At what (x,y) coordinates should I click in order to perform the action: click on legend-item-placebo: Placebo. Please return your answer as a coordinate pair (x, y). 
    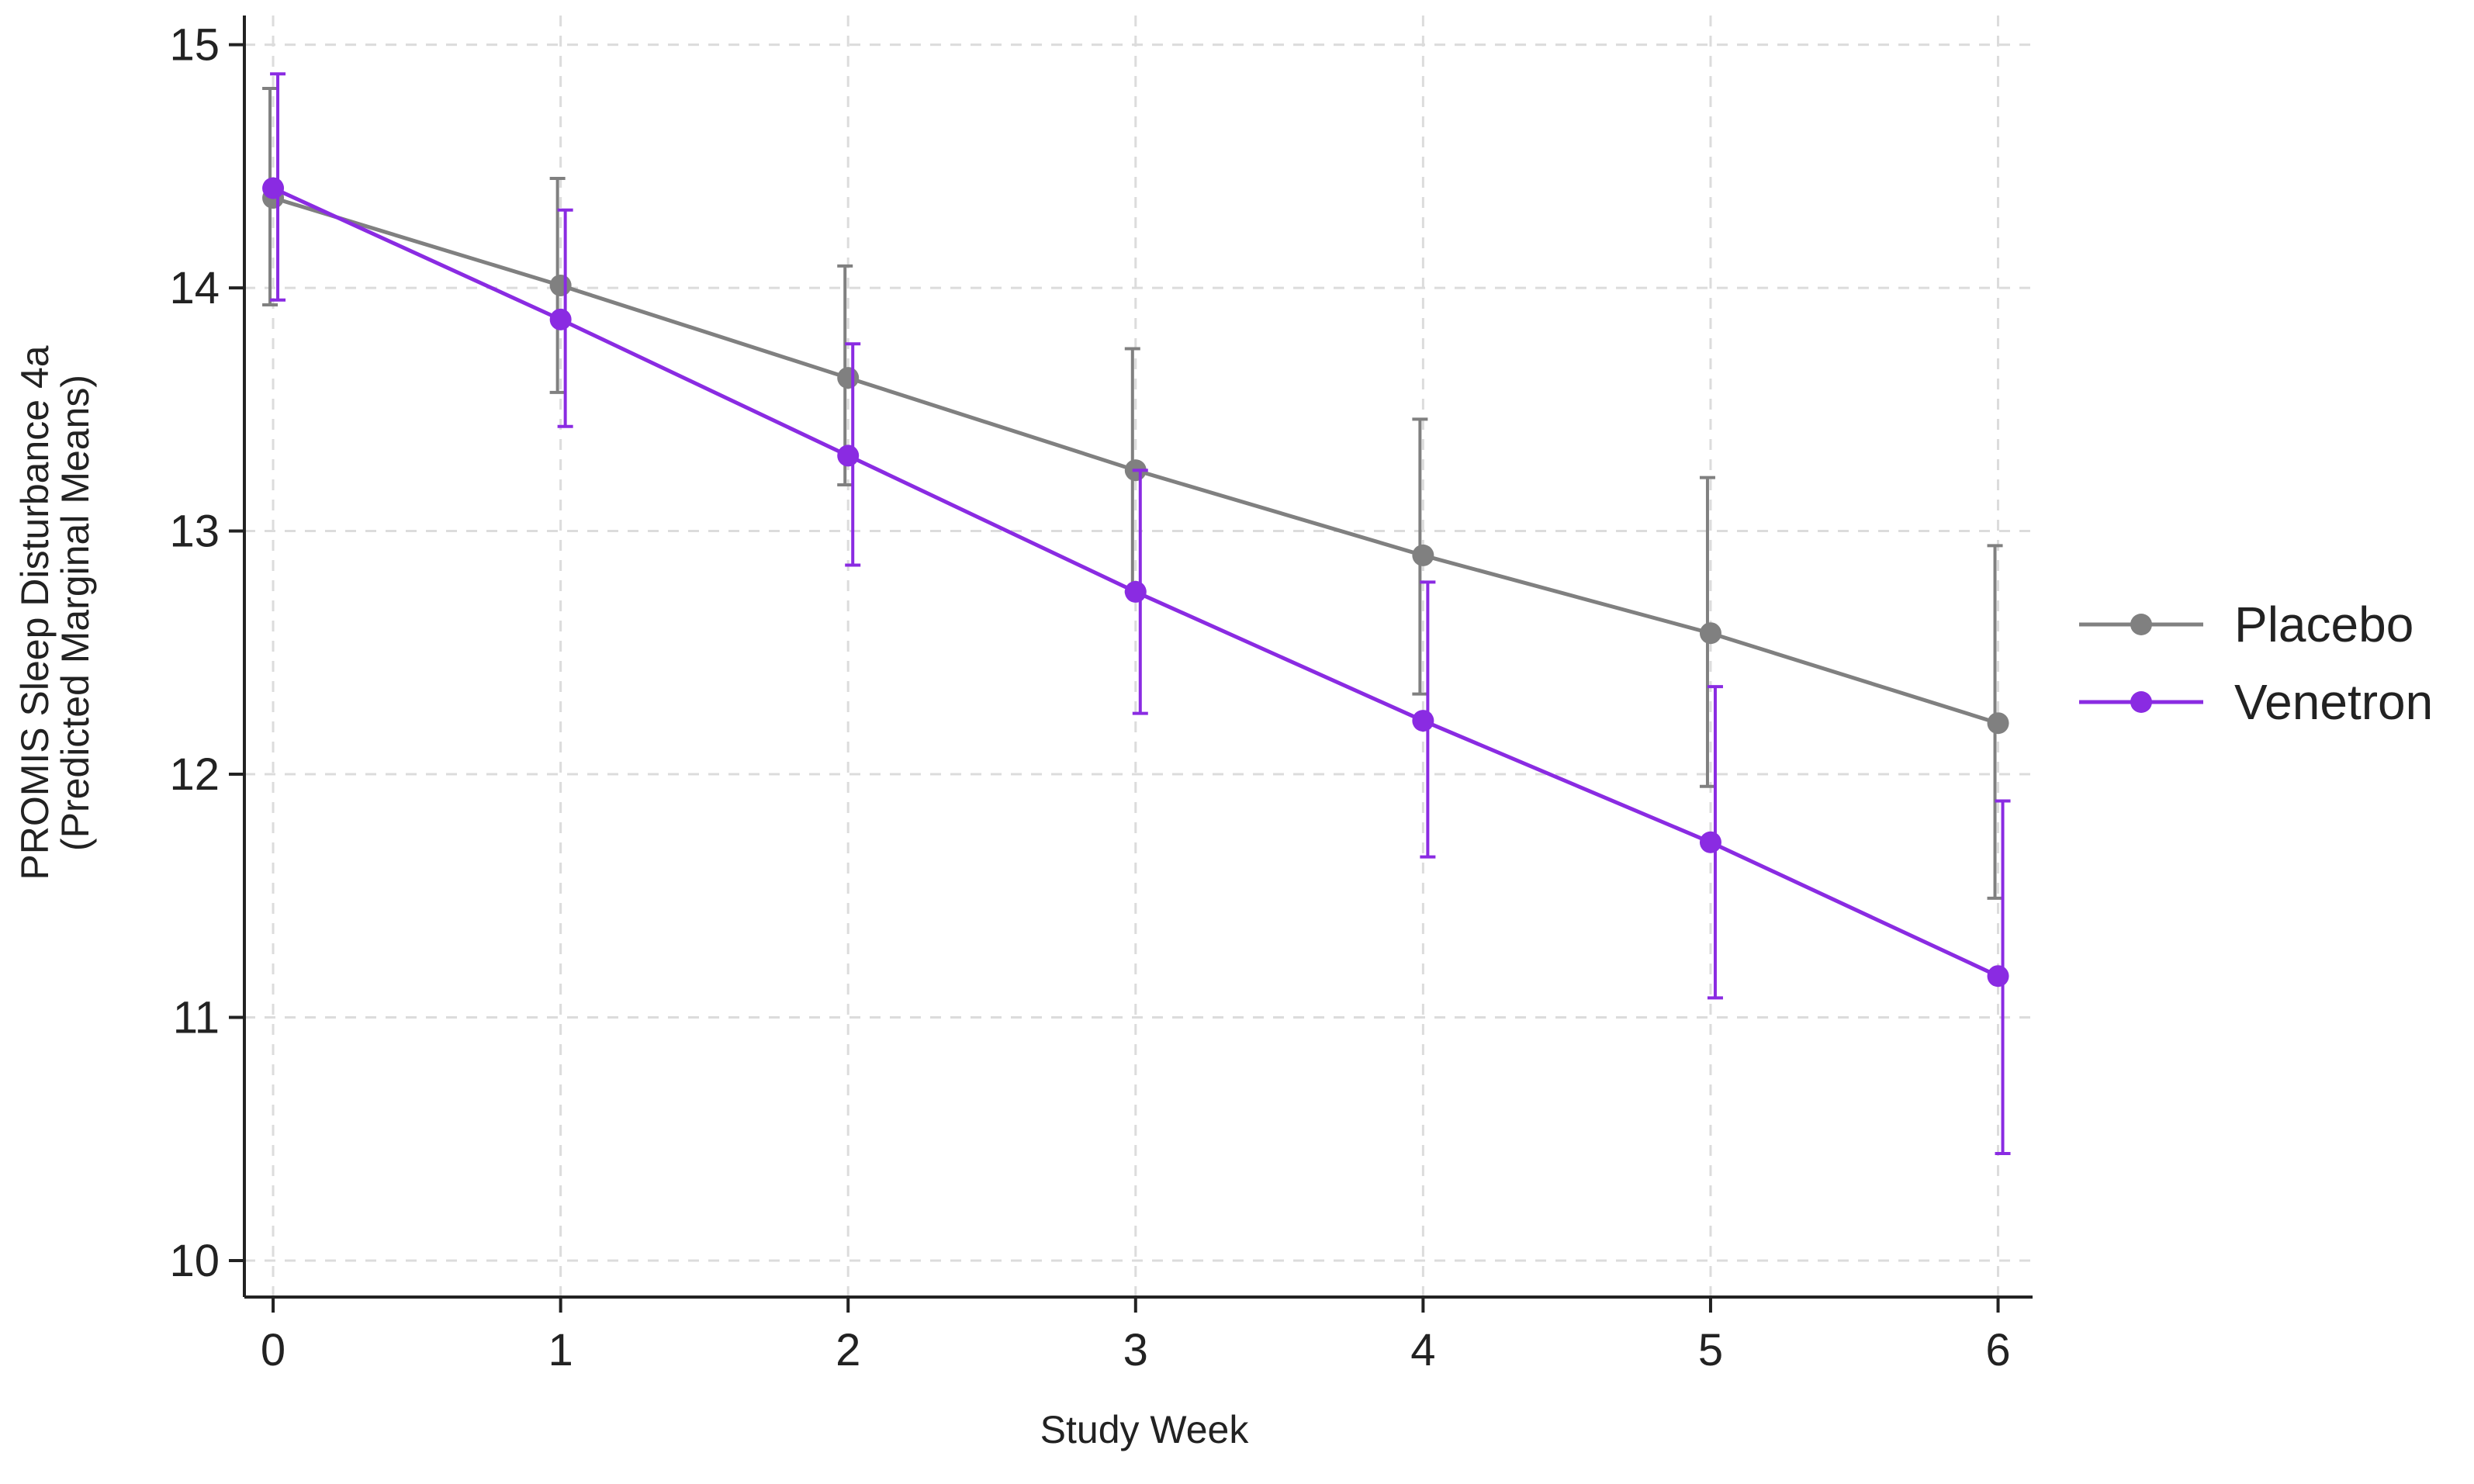
    Looking at the image, I should click on (2246, 624).